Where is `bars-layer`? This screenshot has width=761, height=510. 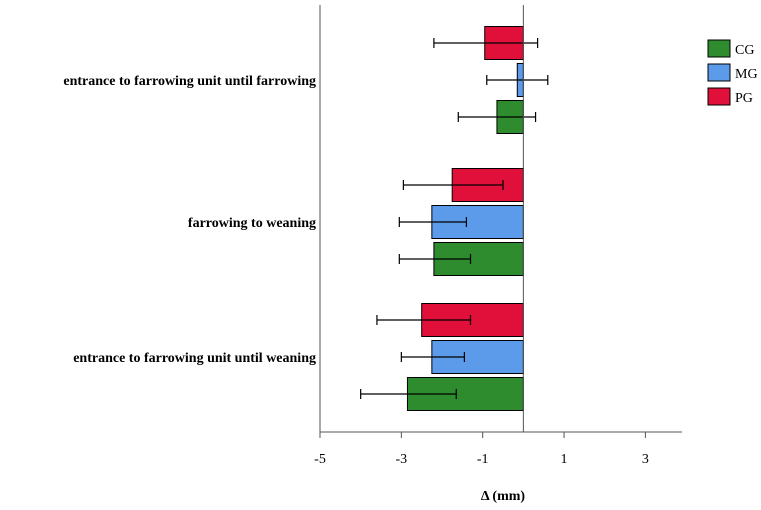
bars-layer is located at coordinates (465, 218).